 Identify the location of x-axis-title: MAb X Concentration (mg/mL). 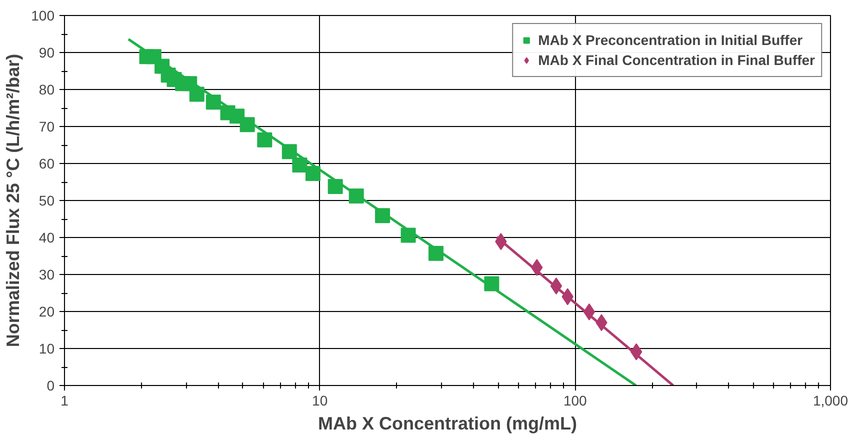
(448, 424).